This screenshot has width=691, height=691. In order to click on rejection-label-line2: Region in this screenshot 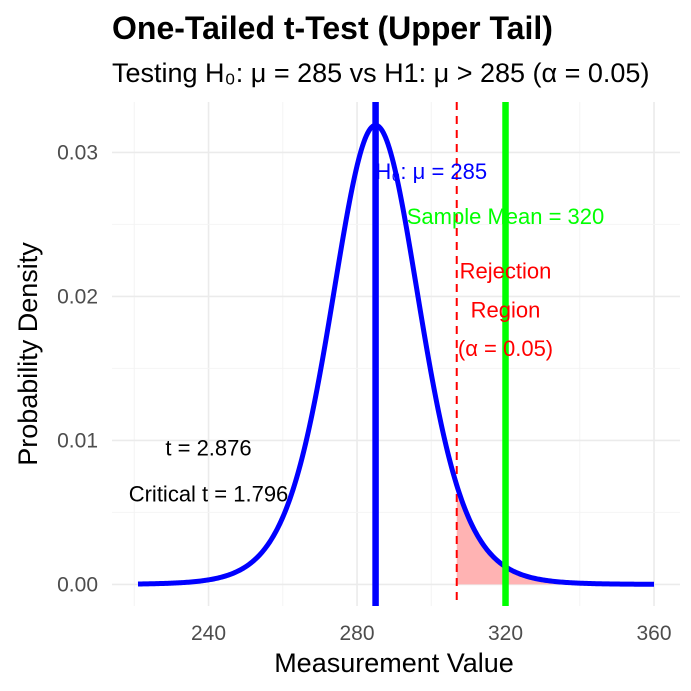, I will do `click(506, 309)`.